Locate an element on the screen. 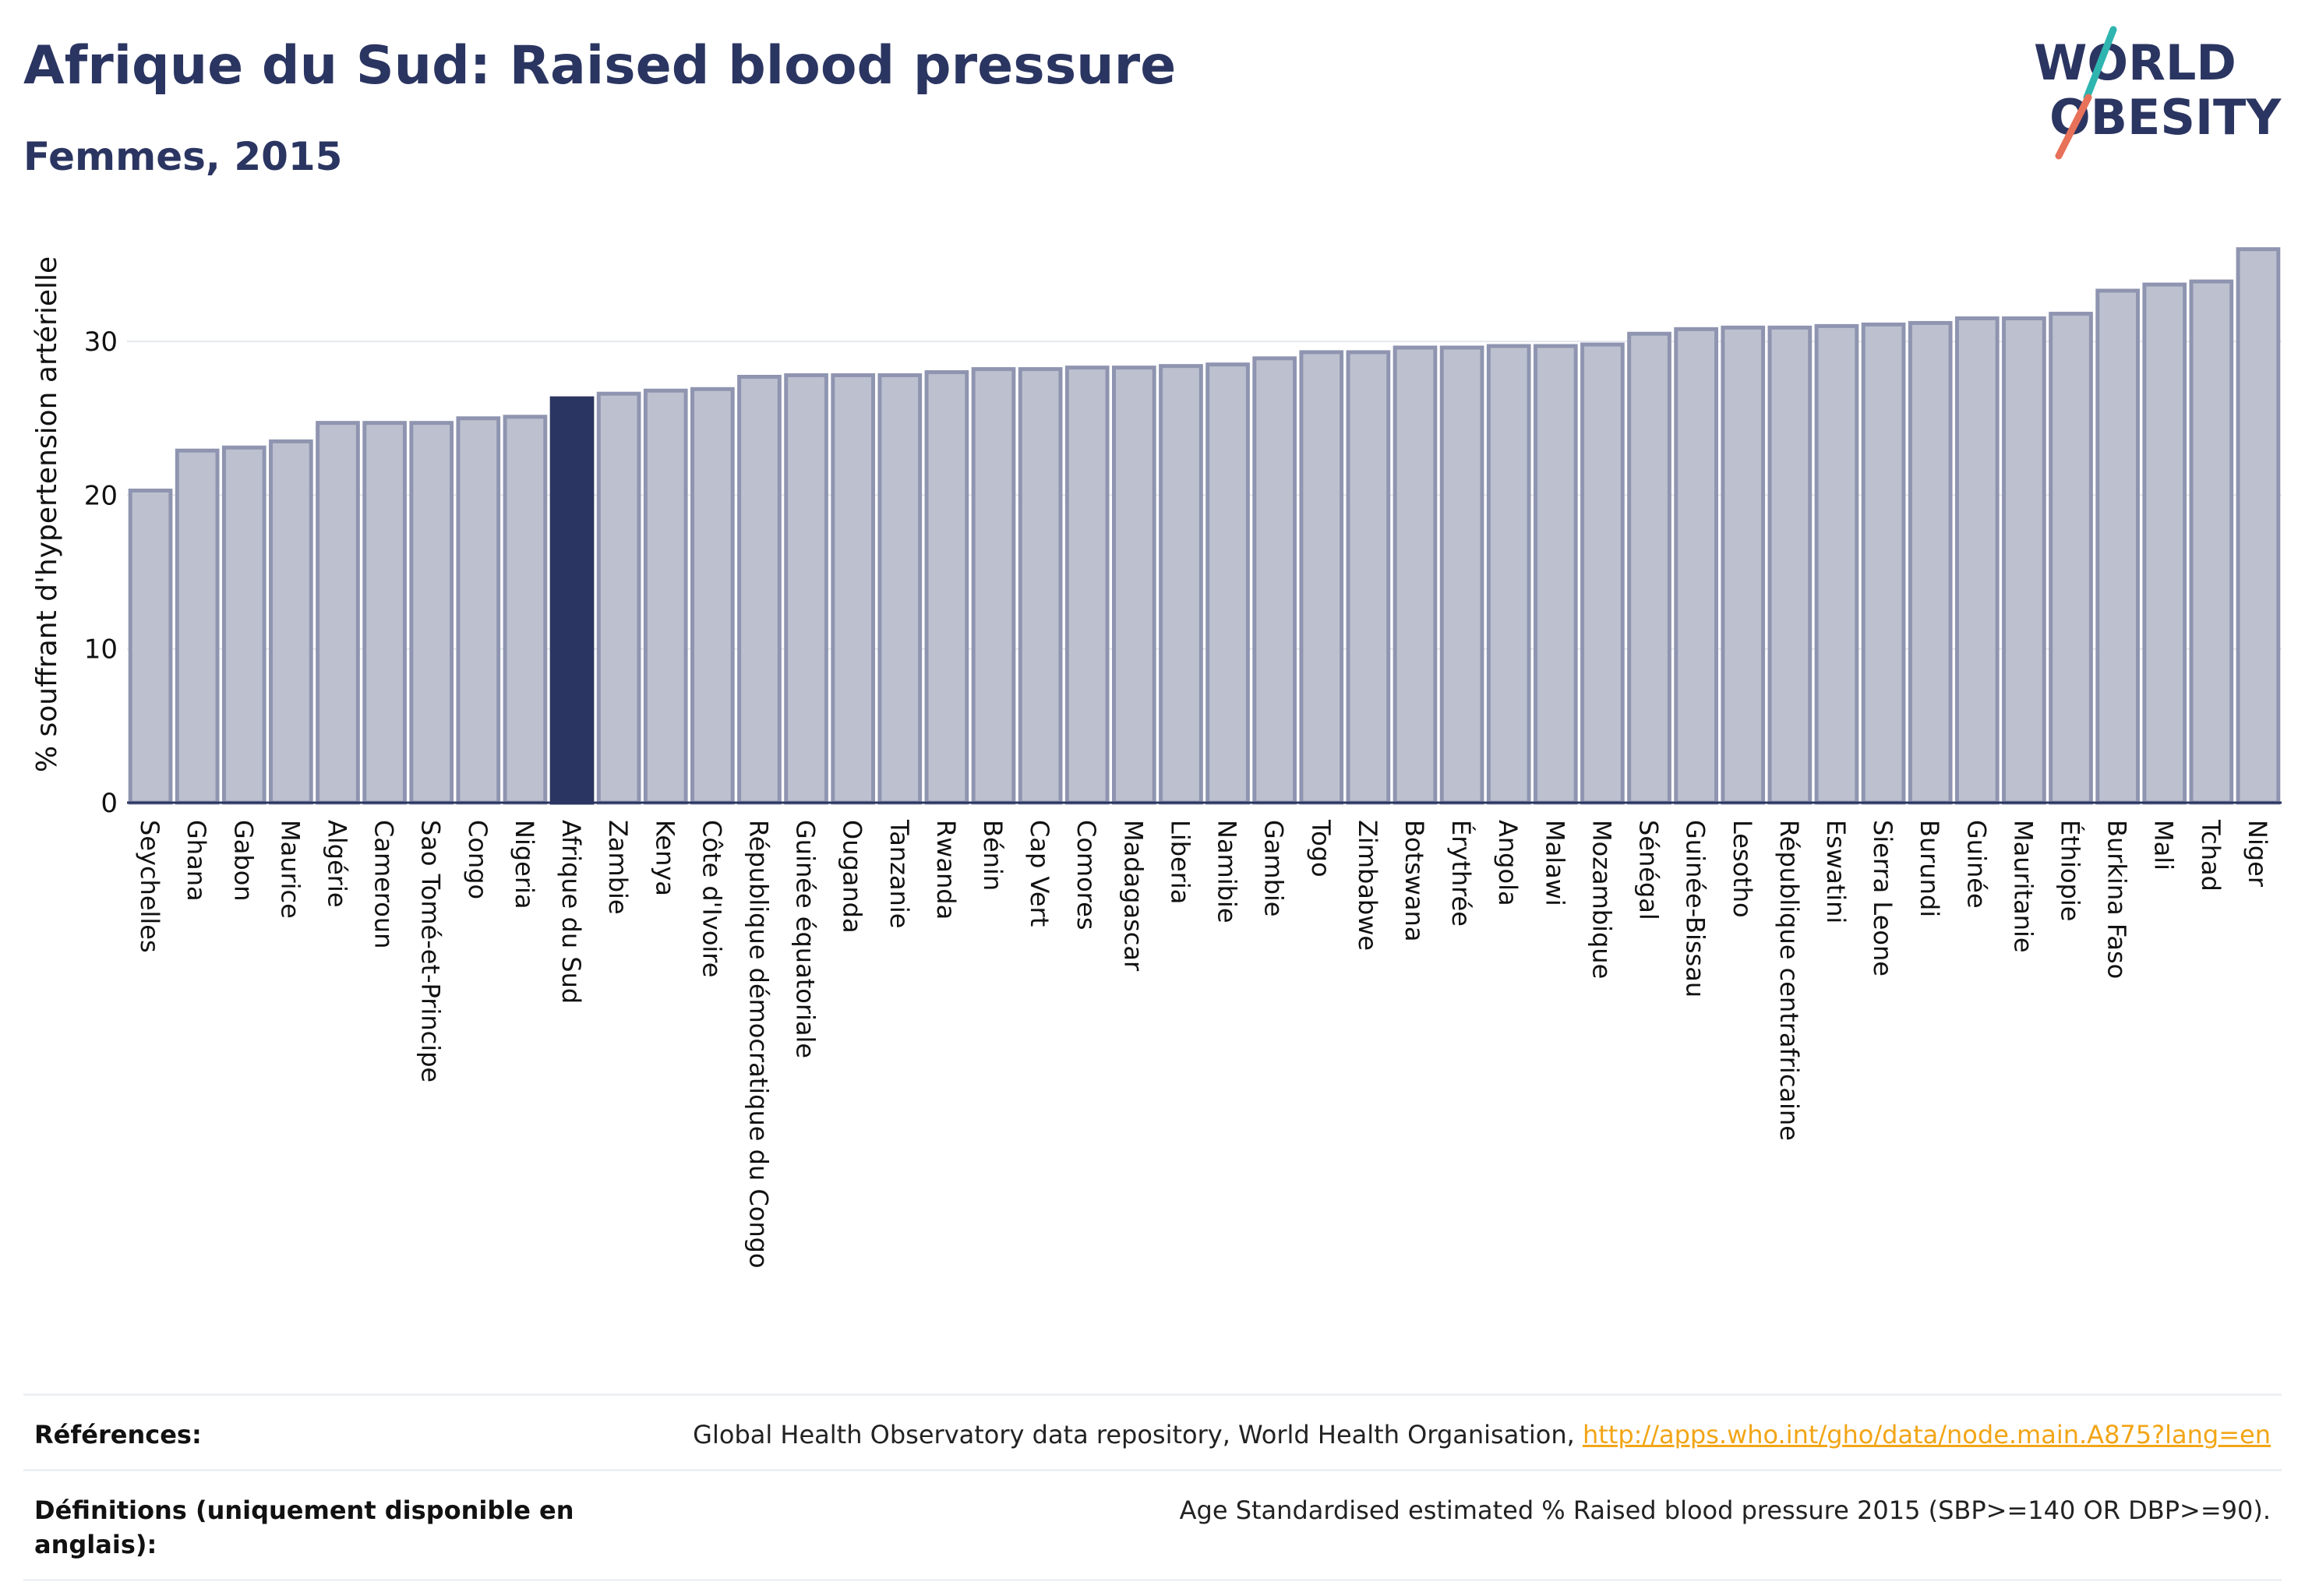  x-tick-label: Bénin is located at coordinates (993, 855).